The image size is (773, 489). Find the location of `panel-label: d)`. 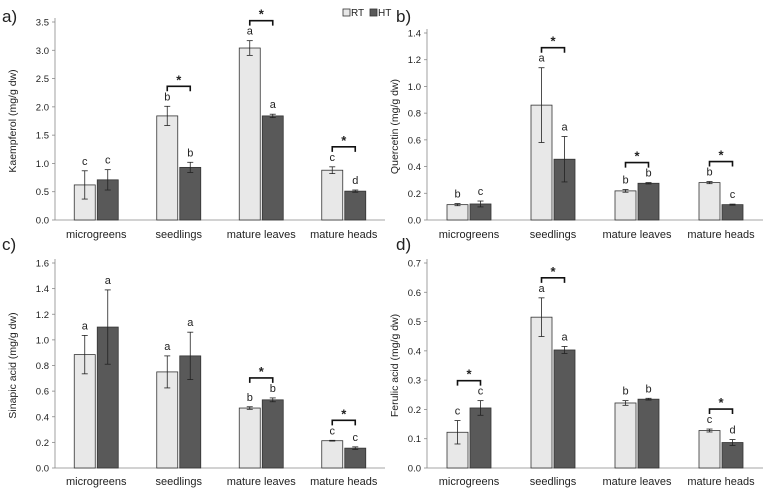

panel-label: d) is located at coordinates (403, 244).